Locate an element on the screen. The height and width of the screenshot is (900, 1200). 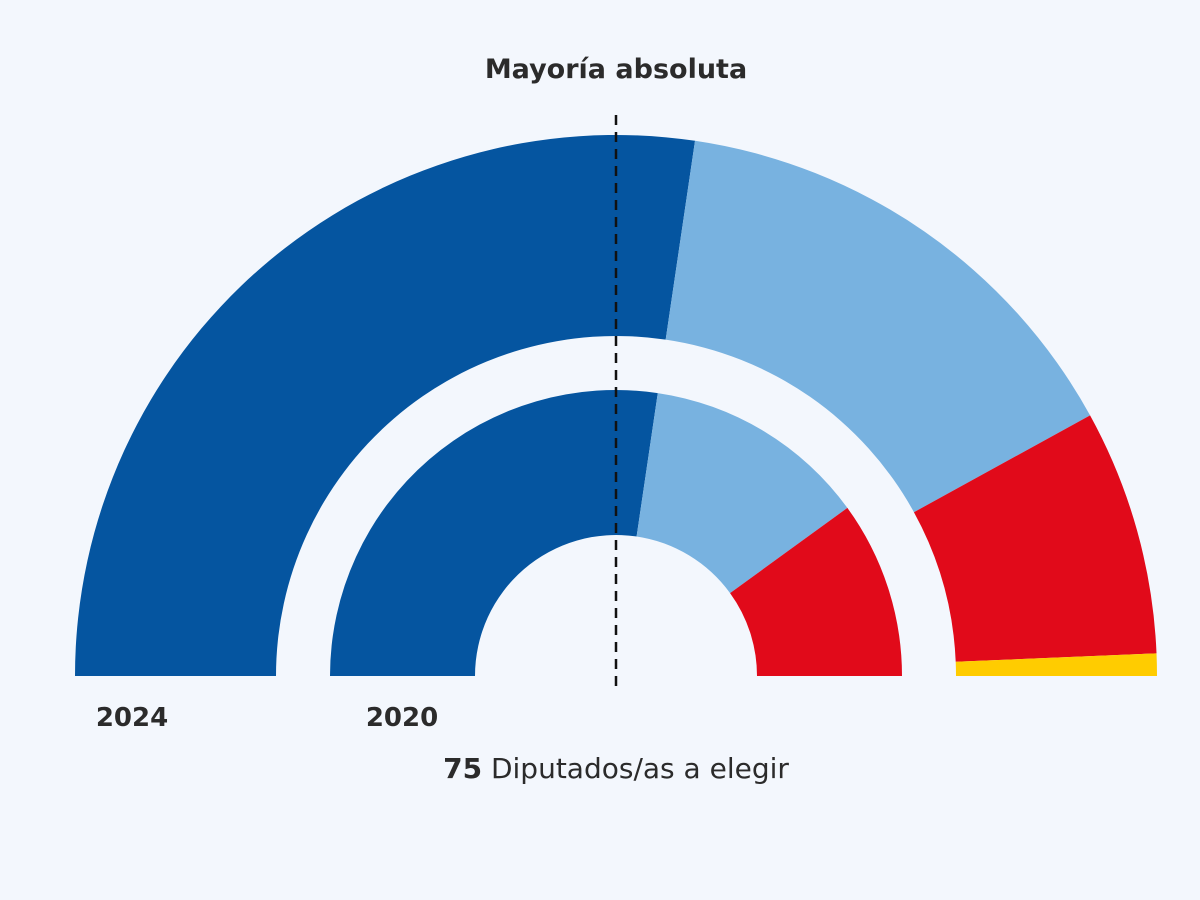
ring-label-inner: 2020 is located at coordinates (402, 718).